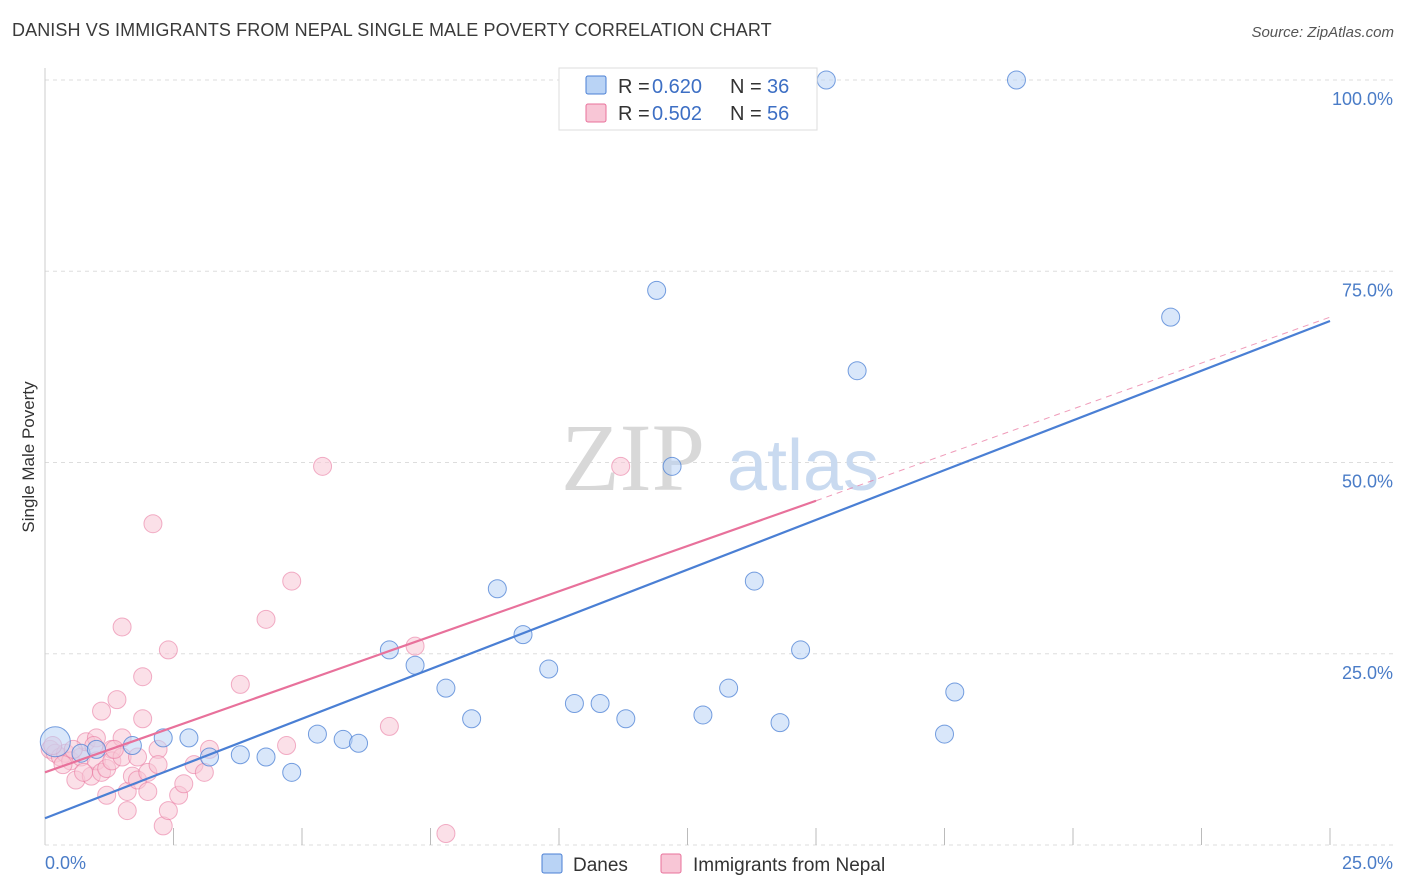  I want to click on x-tick-label-start: 0.0%, so click(65, 863).